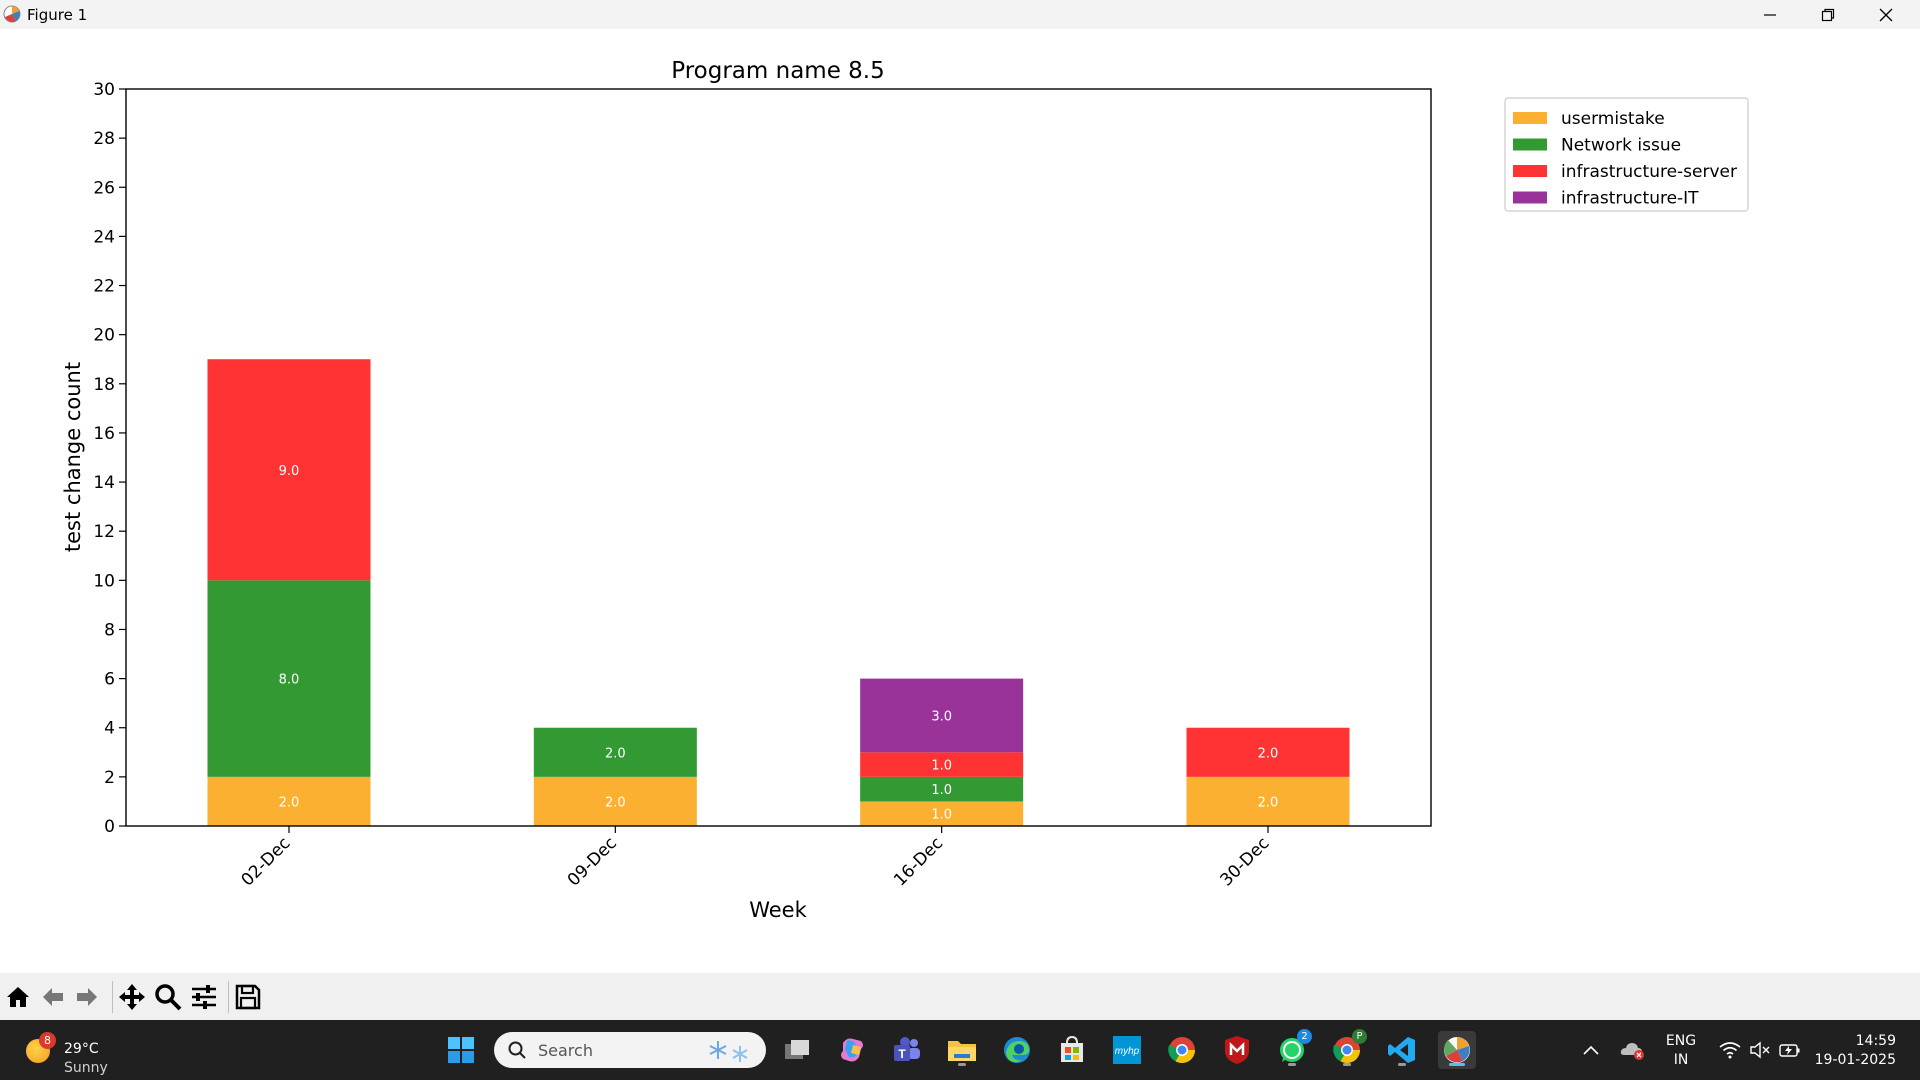 The image size is (1920, 1080). I want to click on minimize-icon, so click(1770, 14).